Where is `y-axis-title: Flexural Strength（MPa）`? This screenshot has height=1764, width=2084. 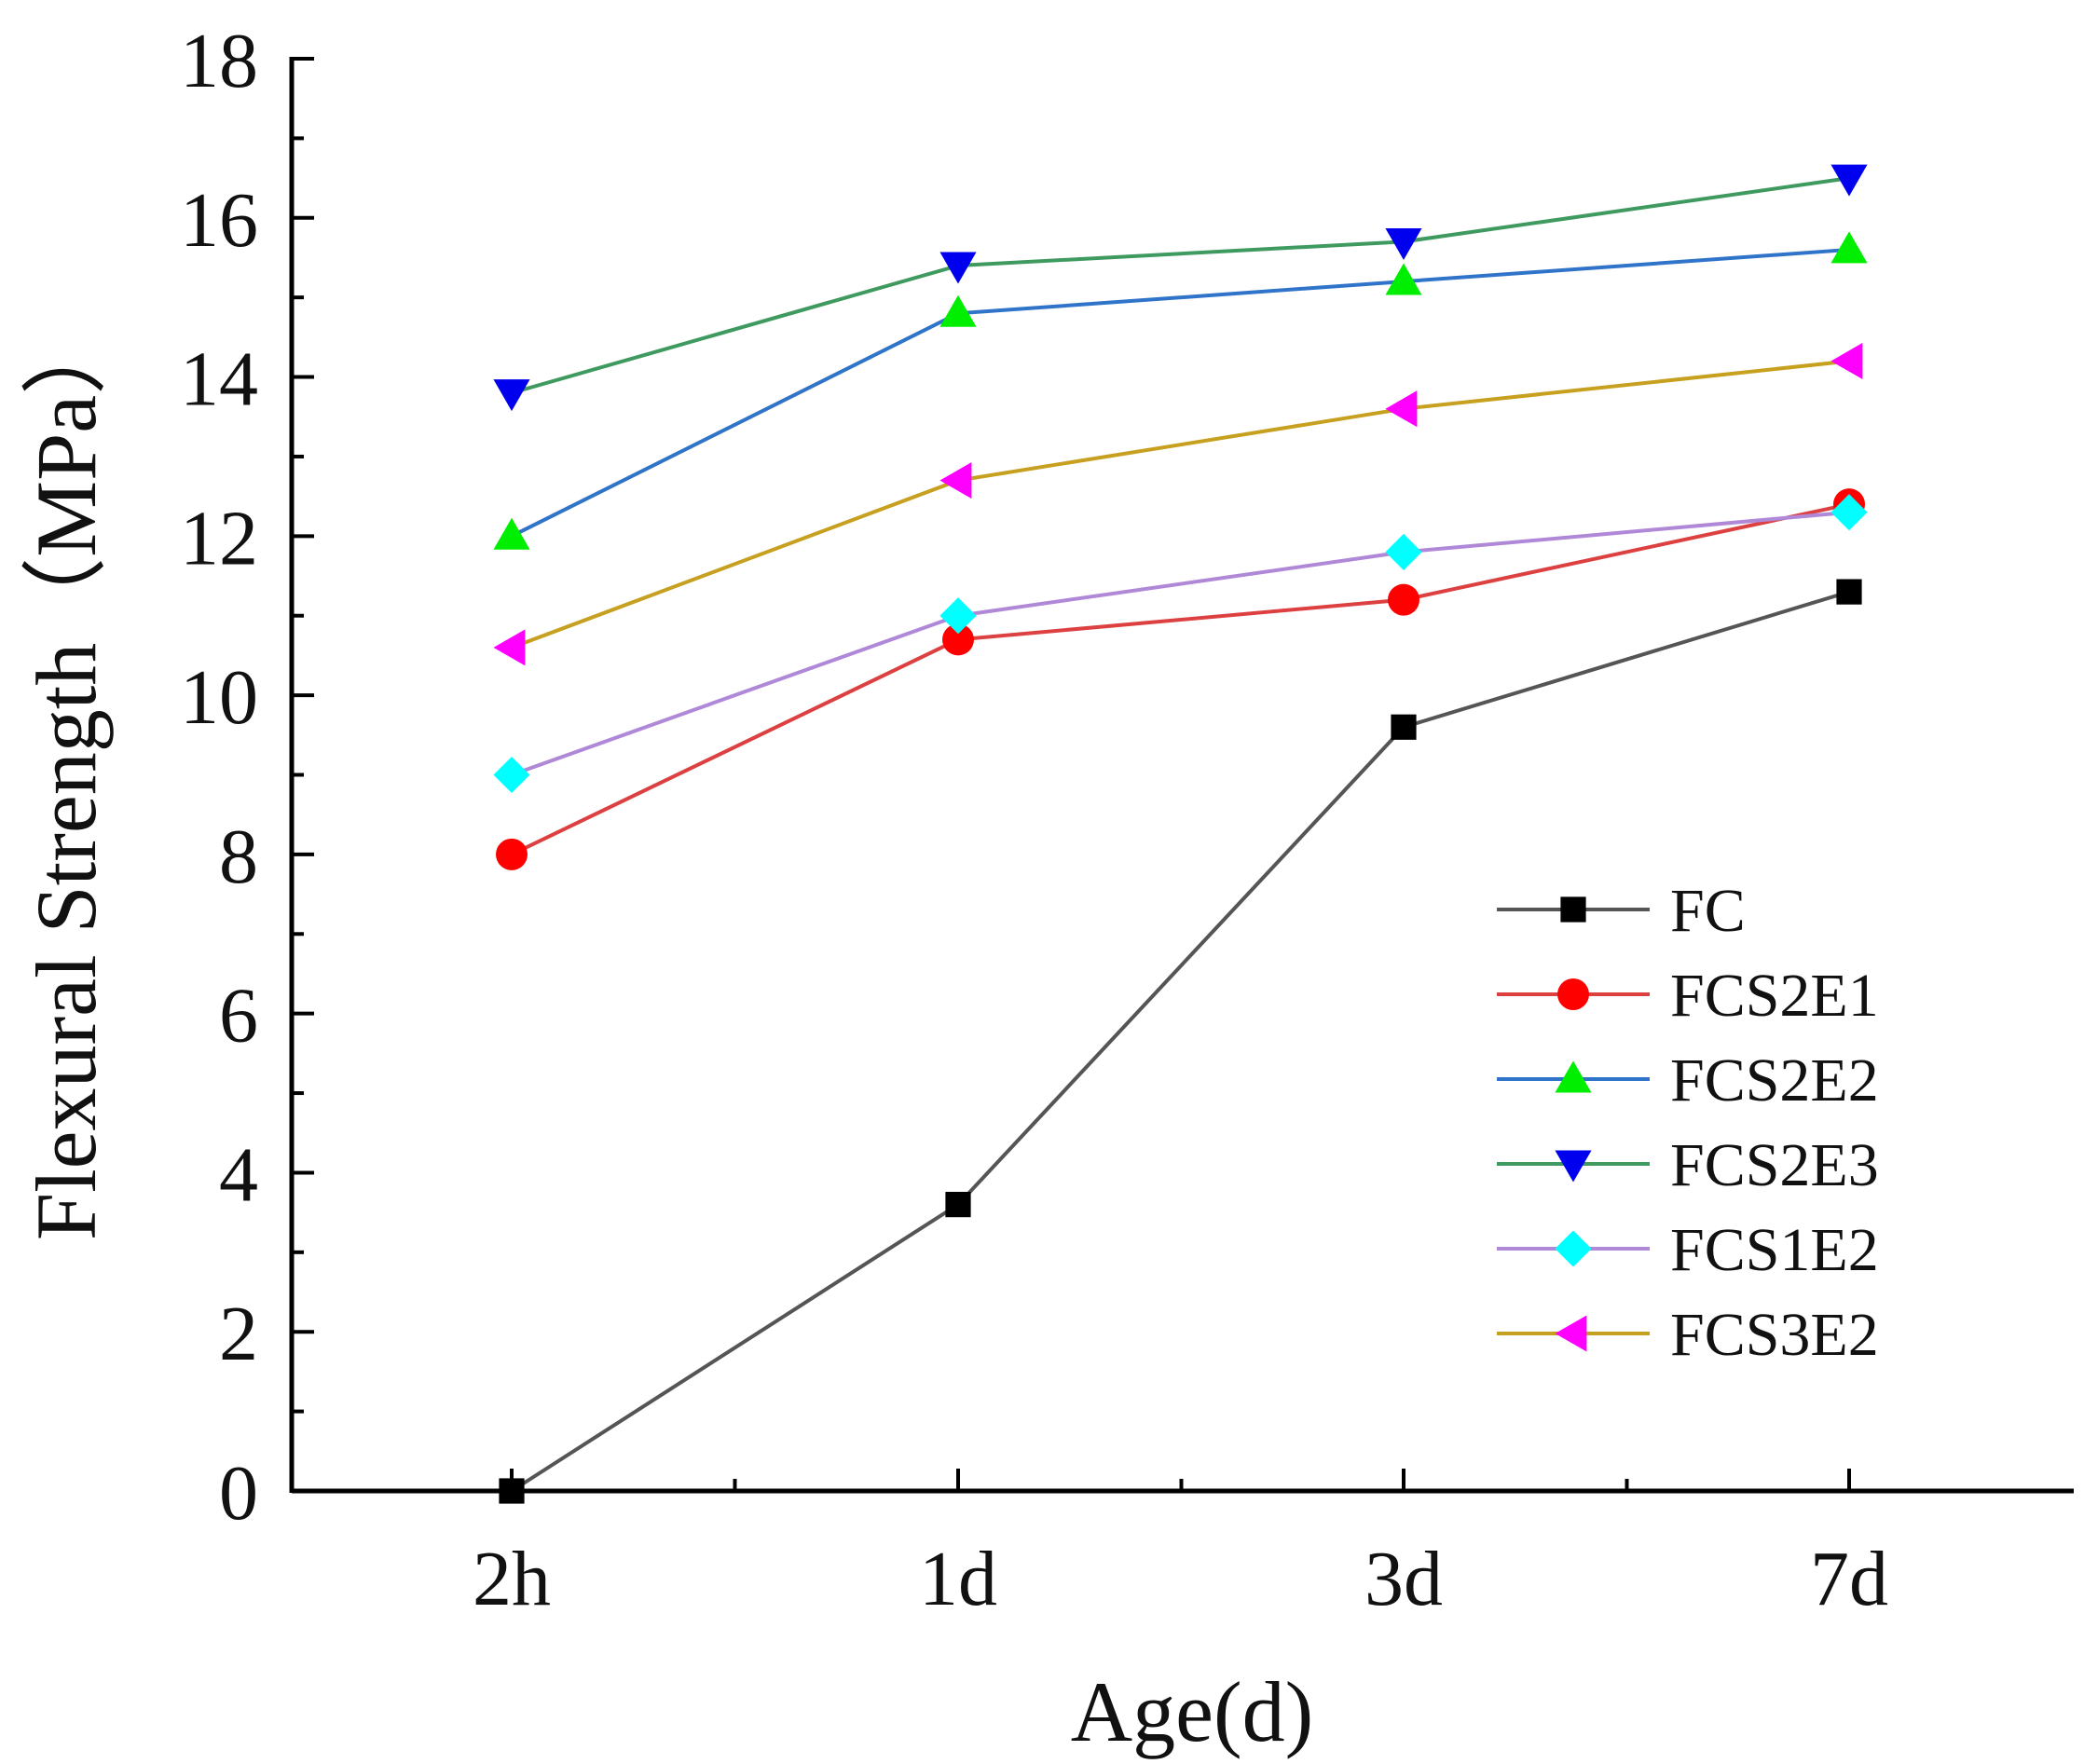 y-axis-title: Flexural Strength（MPa） is located at coordinates (66, 774).